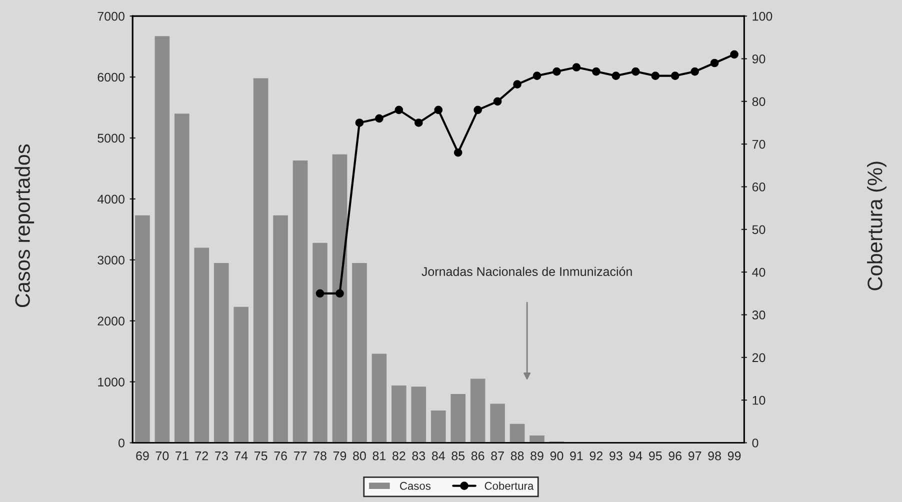 The height and width of the screenshot is (502, 902). What do you see at coordinates (557, 455) in the screenshot?
I see `x-tick-label: 90` at bounding box center [557, 455].